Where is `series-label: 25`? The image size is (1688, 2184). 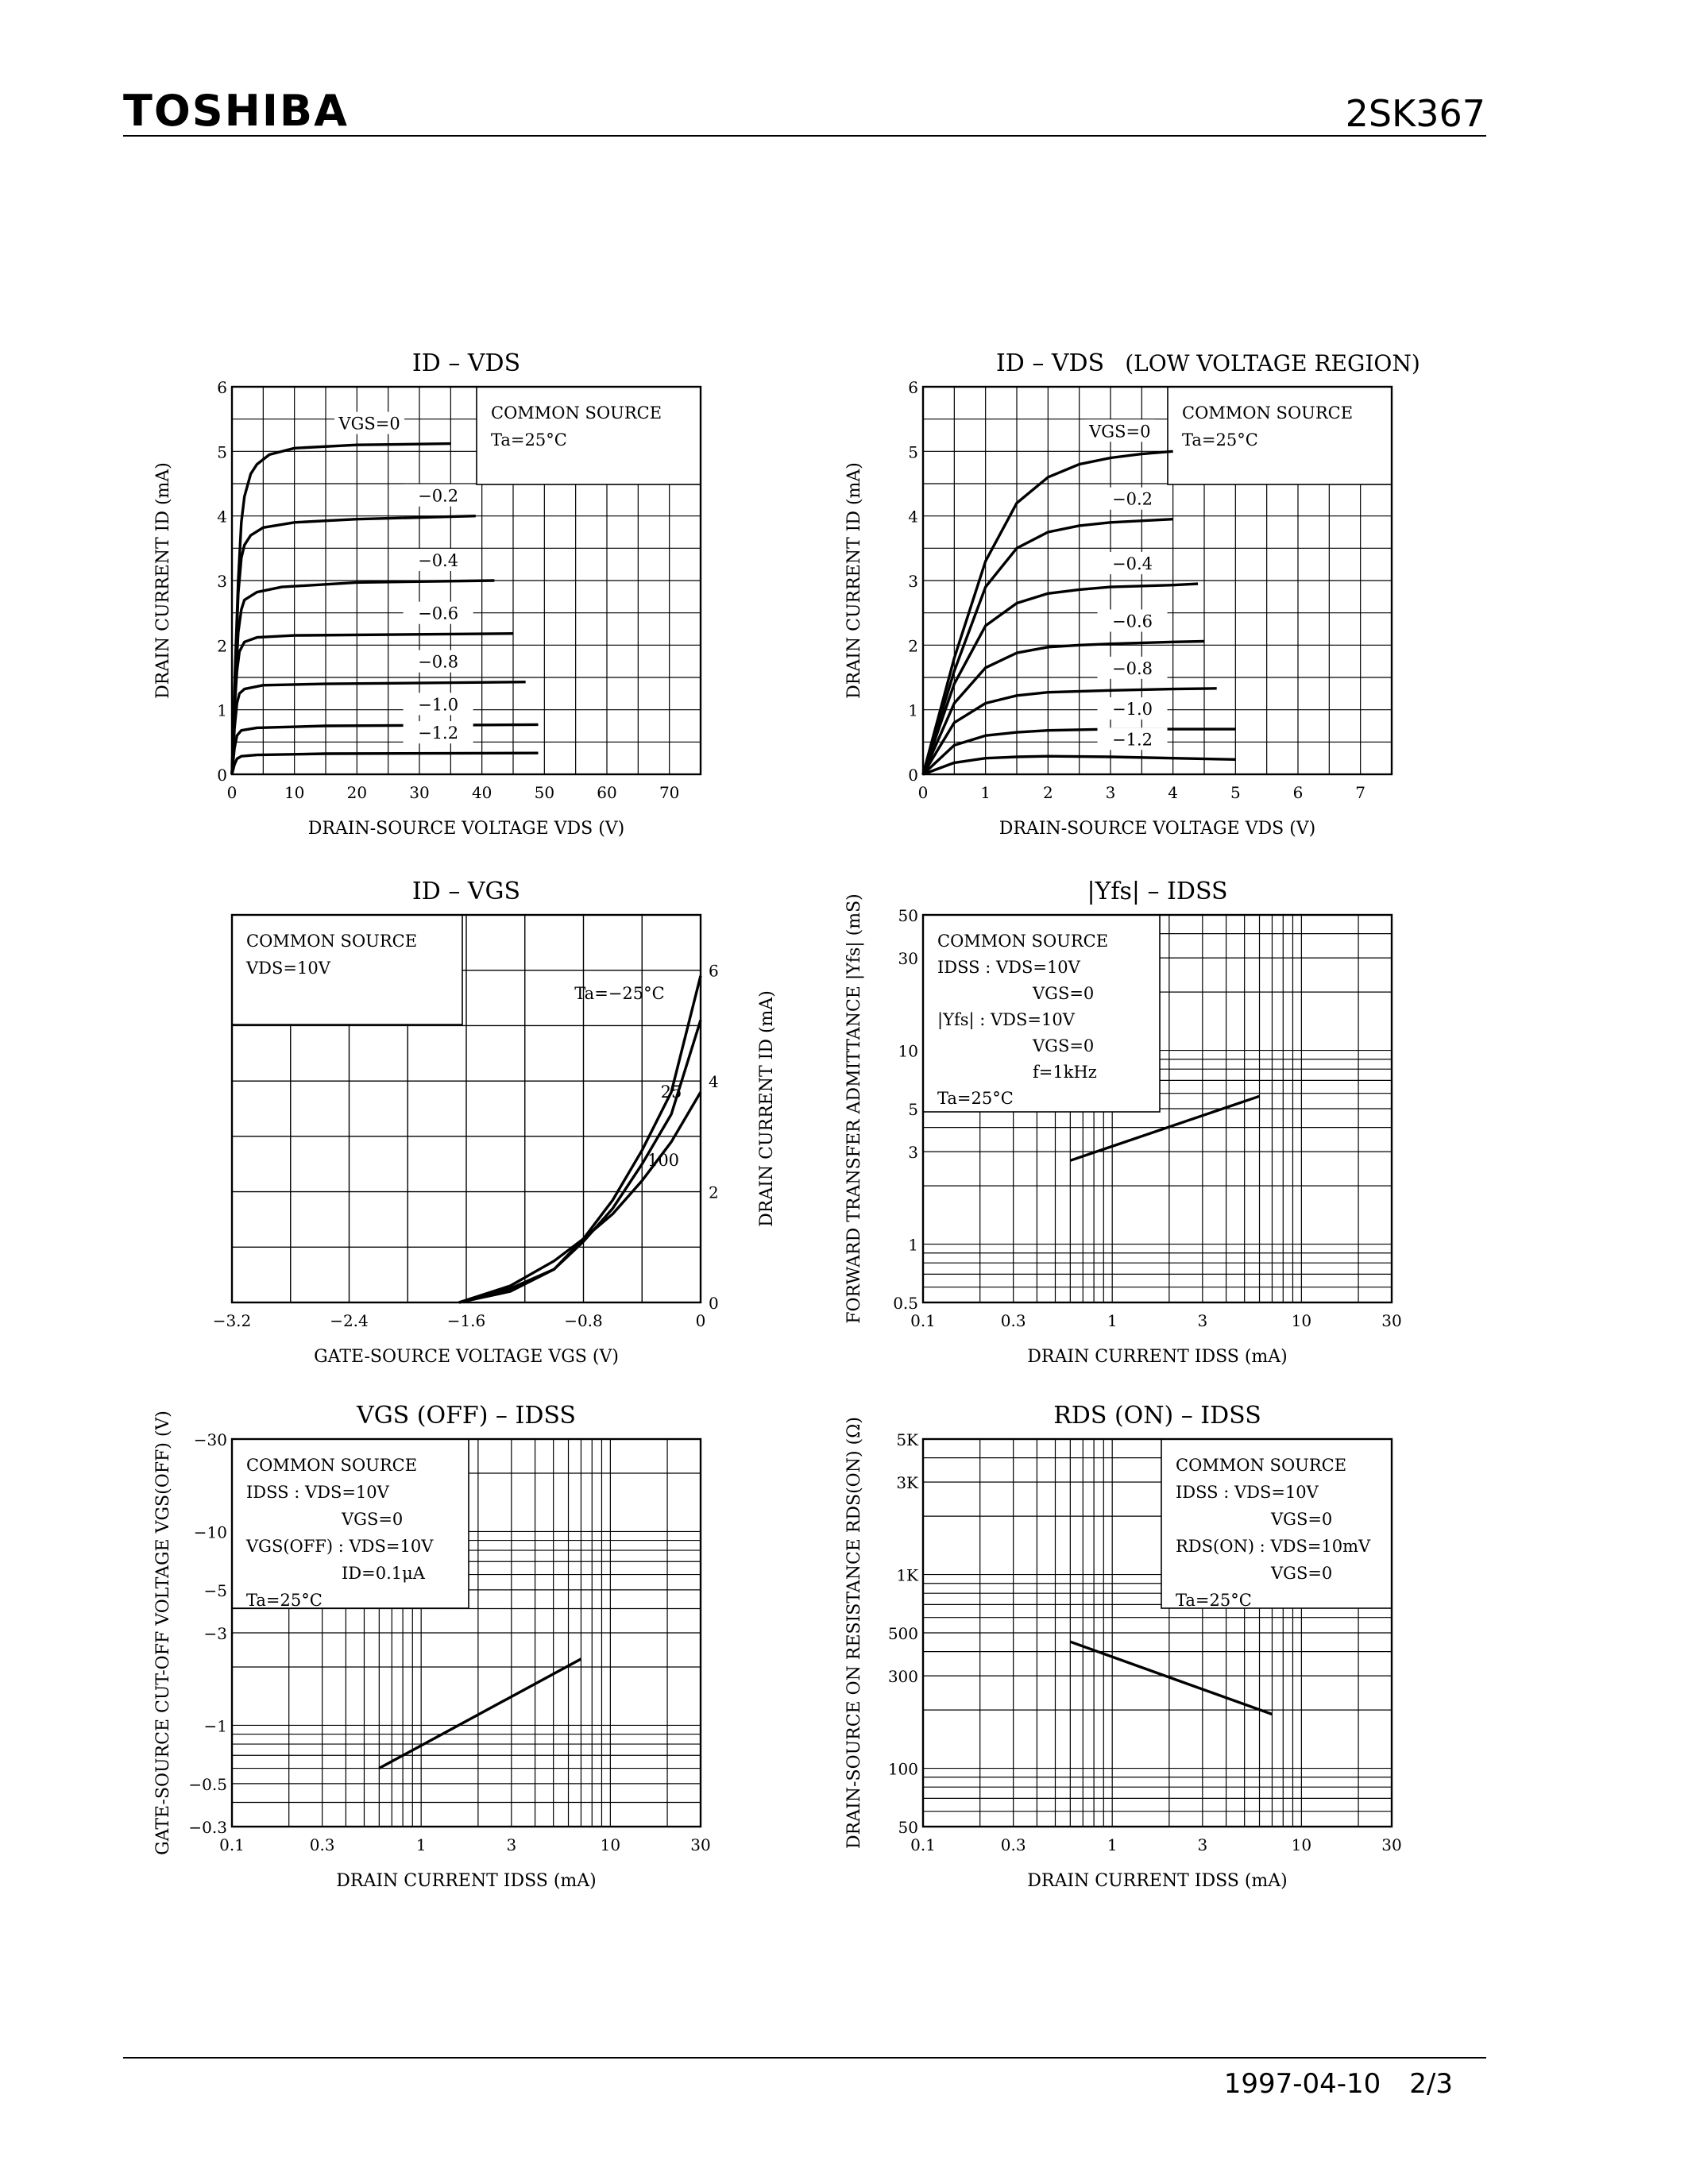
series-label: 25 is located at coordinates (671, 1092).